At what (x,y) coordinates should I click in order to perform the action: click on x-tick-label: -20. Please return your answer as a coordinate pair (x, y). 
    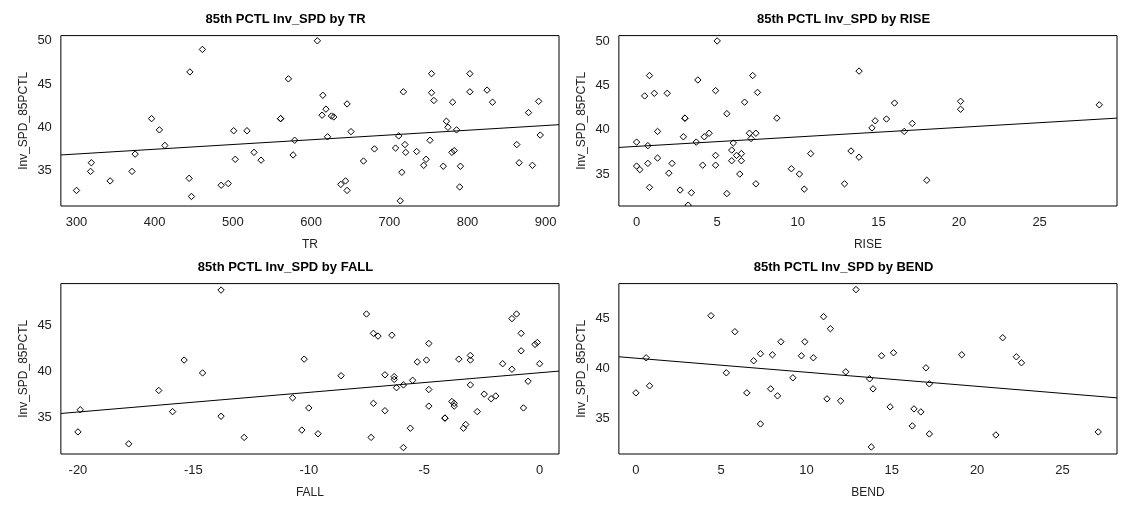
    Looking at the image, I should click on (78, 470).